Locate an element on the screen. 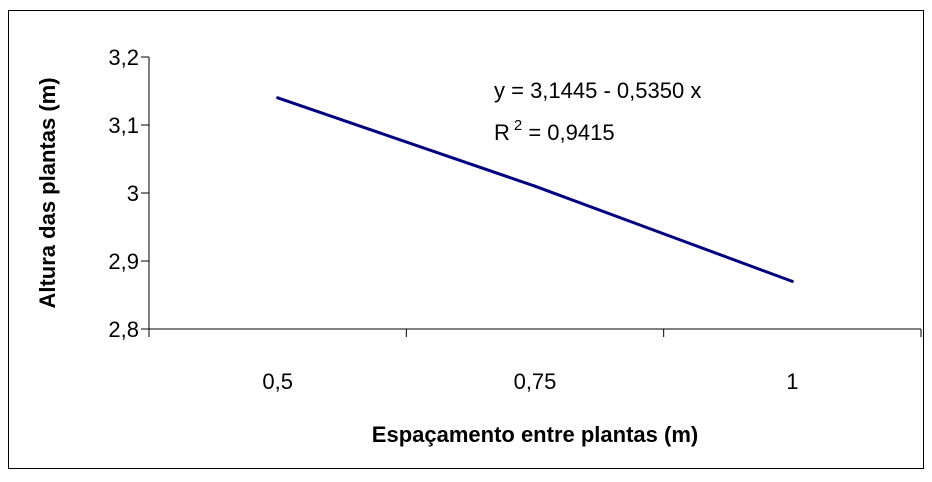 Image resolution: width=932 pixels, height=482 pixels. x-axis-title: Espaçamento entre plantas (m) is located at coordinates (535, 434).